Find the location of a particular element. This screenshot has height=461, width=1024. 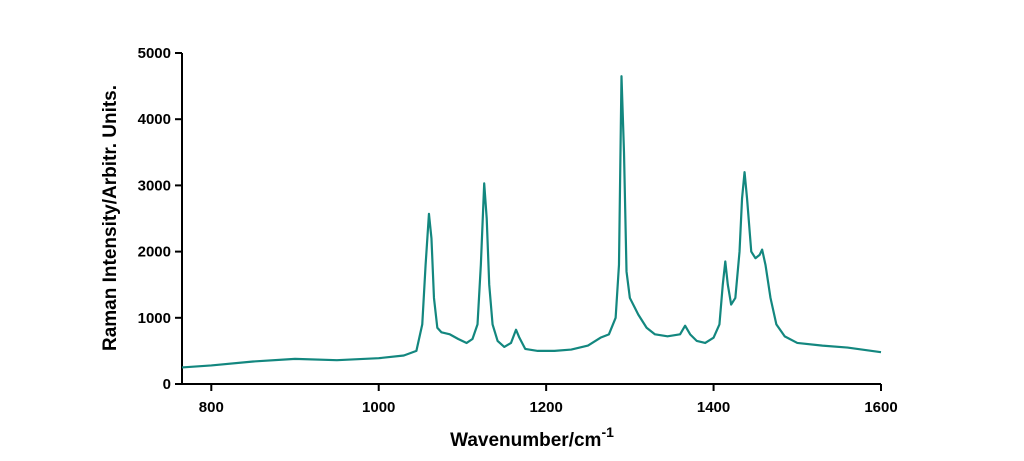

y-tick-label: 2000 is located at coordinates (154, 252).